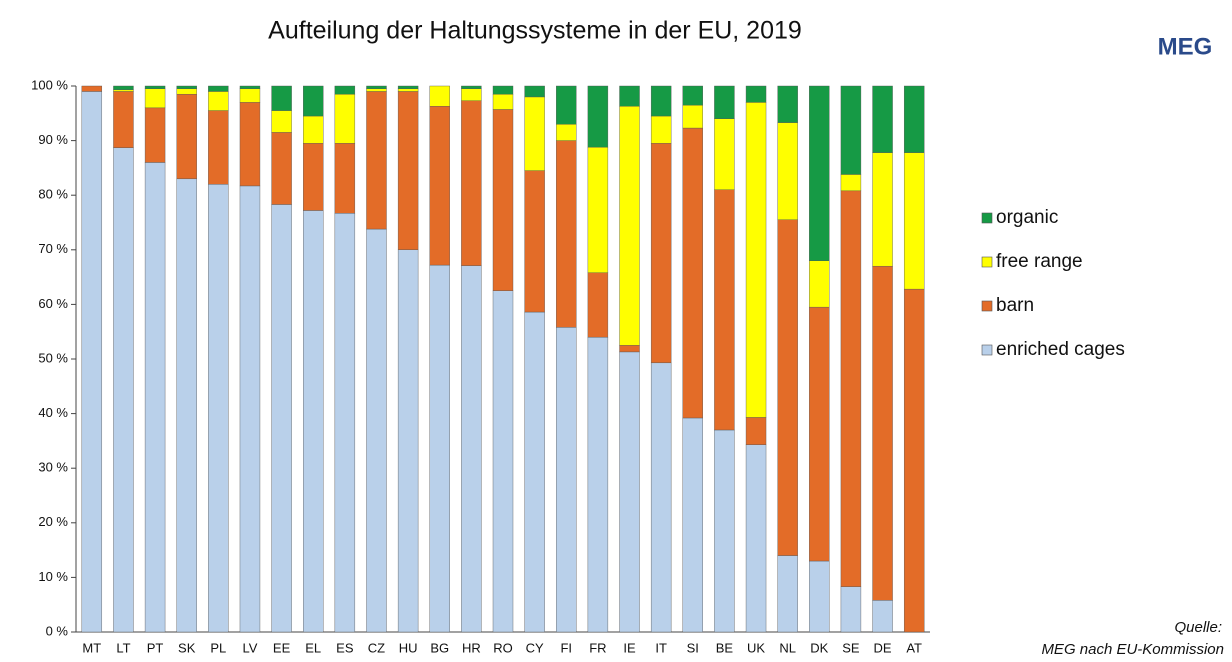 The height and width of the screenshot is (662, 1232). Describe the element at coordinates (1132, 649) in the screenshot. I see `source: MEG nach EU-Kommission` at that location.